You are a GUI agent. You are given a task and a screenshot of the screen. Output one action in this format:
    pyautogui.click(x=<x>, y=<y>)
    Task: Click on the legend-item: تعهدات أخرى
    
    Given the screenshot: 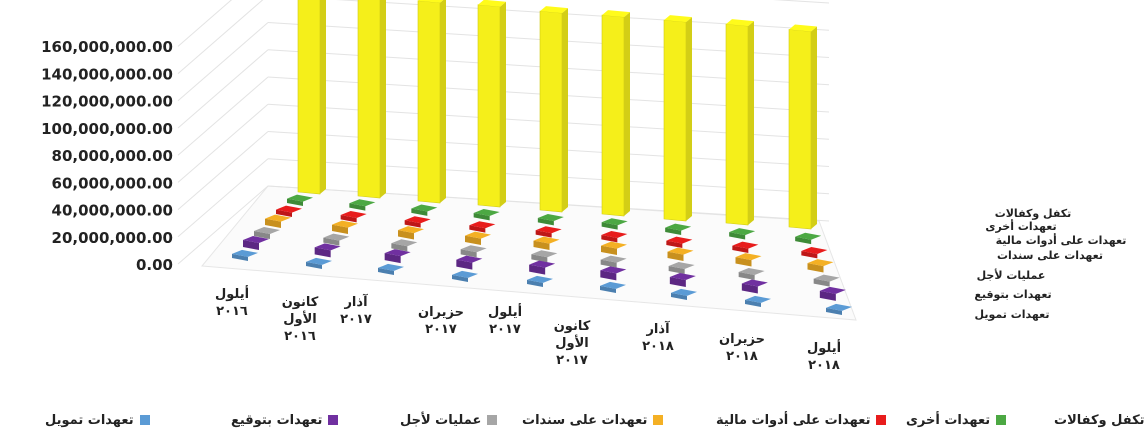 What is the action you would take?
    pyautogui.click(x=956, y=420)
    